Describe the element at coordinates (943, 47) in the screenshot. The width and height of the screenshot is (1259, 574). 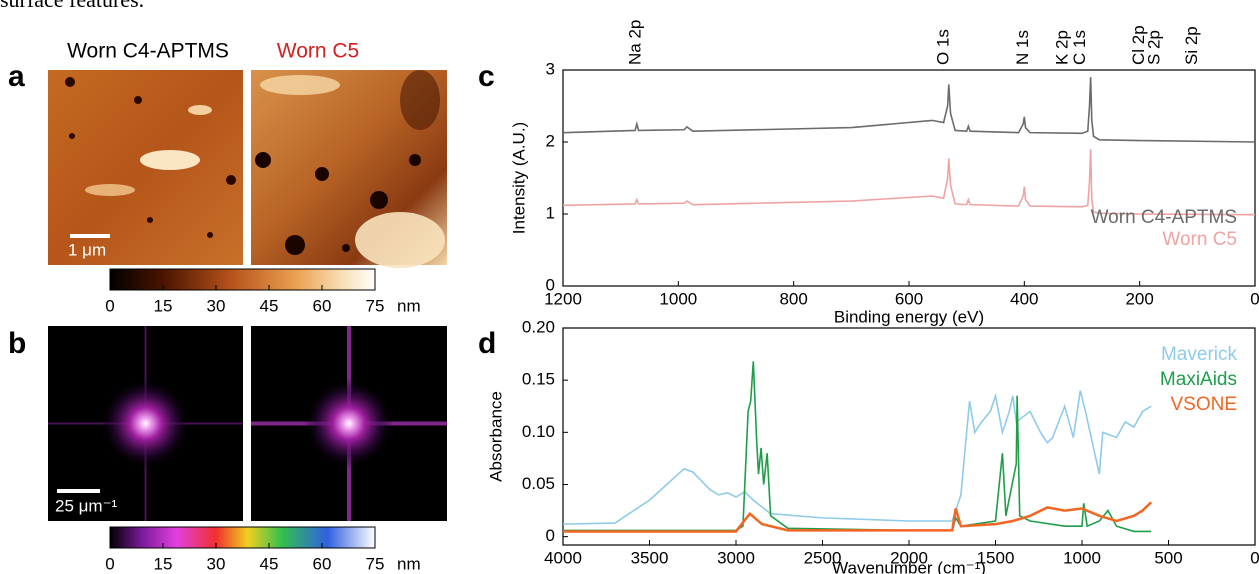
I see `peak-label: O 1s` at that location.